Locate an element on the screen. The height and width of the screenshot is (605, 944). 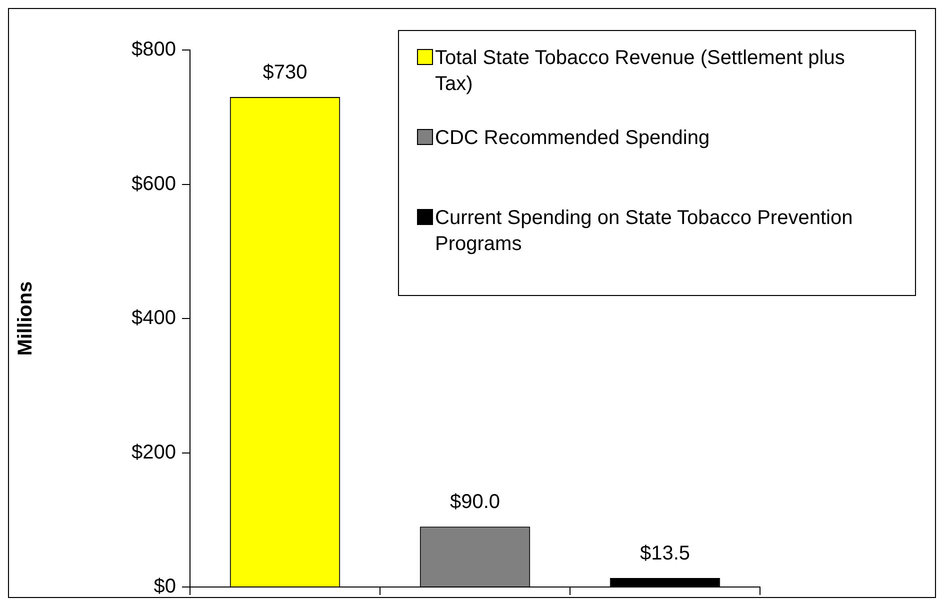
legend-label: CDC Recommended Spending is located at coordinates (573, 138).